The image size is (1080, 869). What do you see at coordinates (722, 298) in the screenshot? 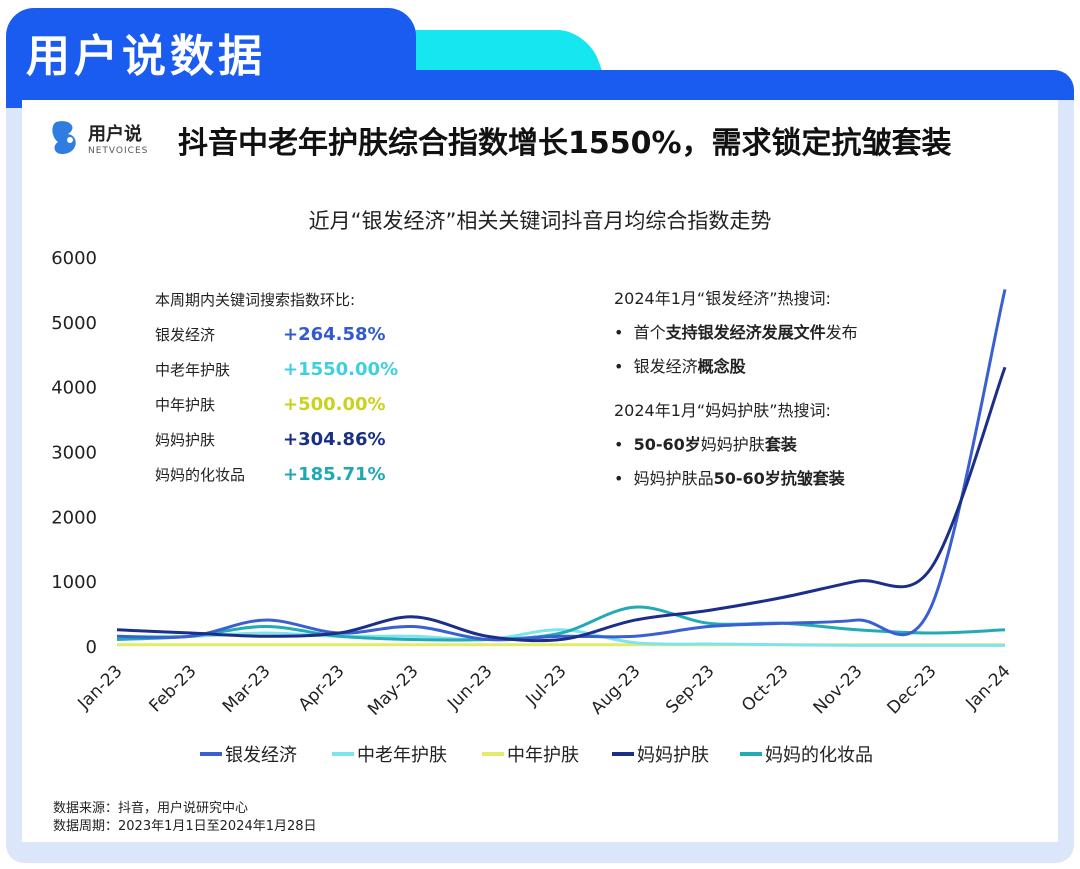
I see `hot-heading-1: 2024年1月“银发经济”热搜词:` at bounding box center [722, 298].